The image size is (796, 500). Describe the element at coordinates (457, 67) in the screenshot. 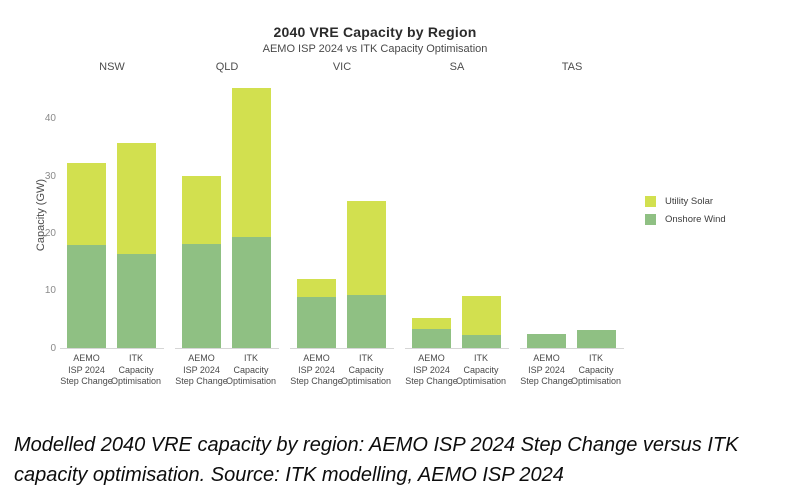

I see `facet-label: SA` at that location.